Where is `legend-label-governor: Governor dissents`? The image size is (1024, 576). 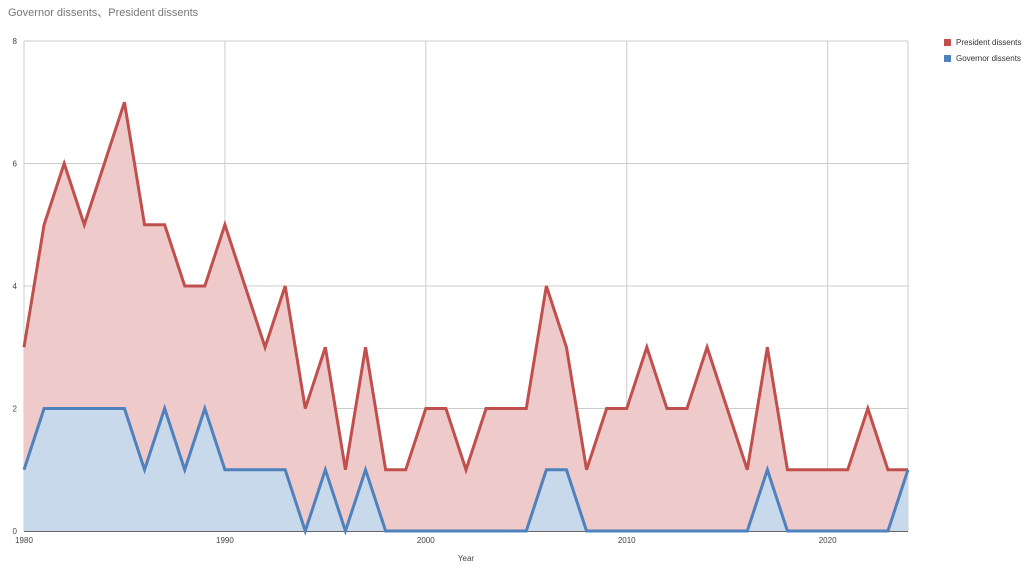
legend-label-governor: Governor dissents is located at coordinates (988, 58).